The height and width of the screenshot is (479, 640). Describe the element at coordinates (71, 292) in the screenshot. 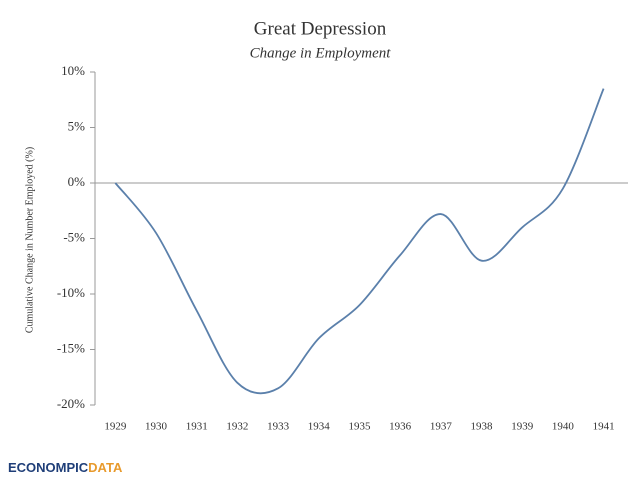

I see `y-tick-label: -10%` at that location.